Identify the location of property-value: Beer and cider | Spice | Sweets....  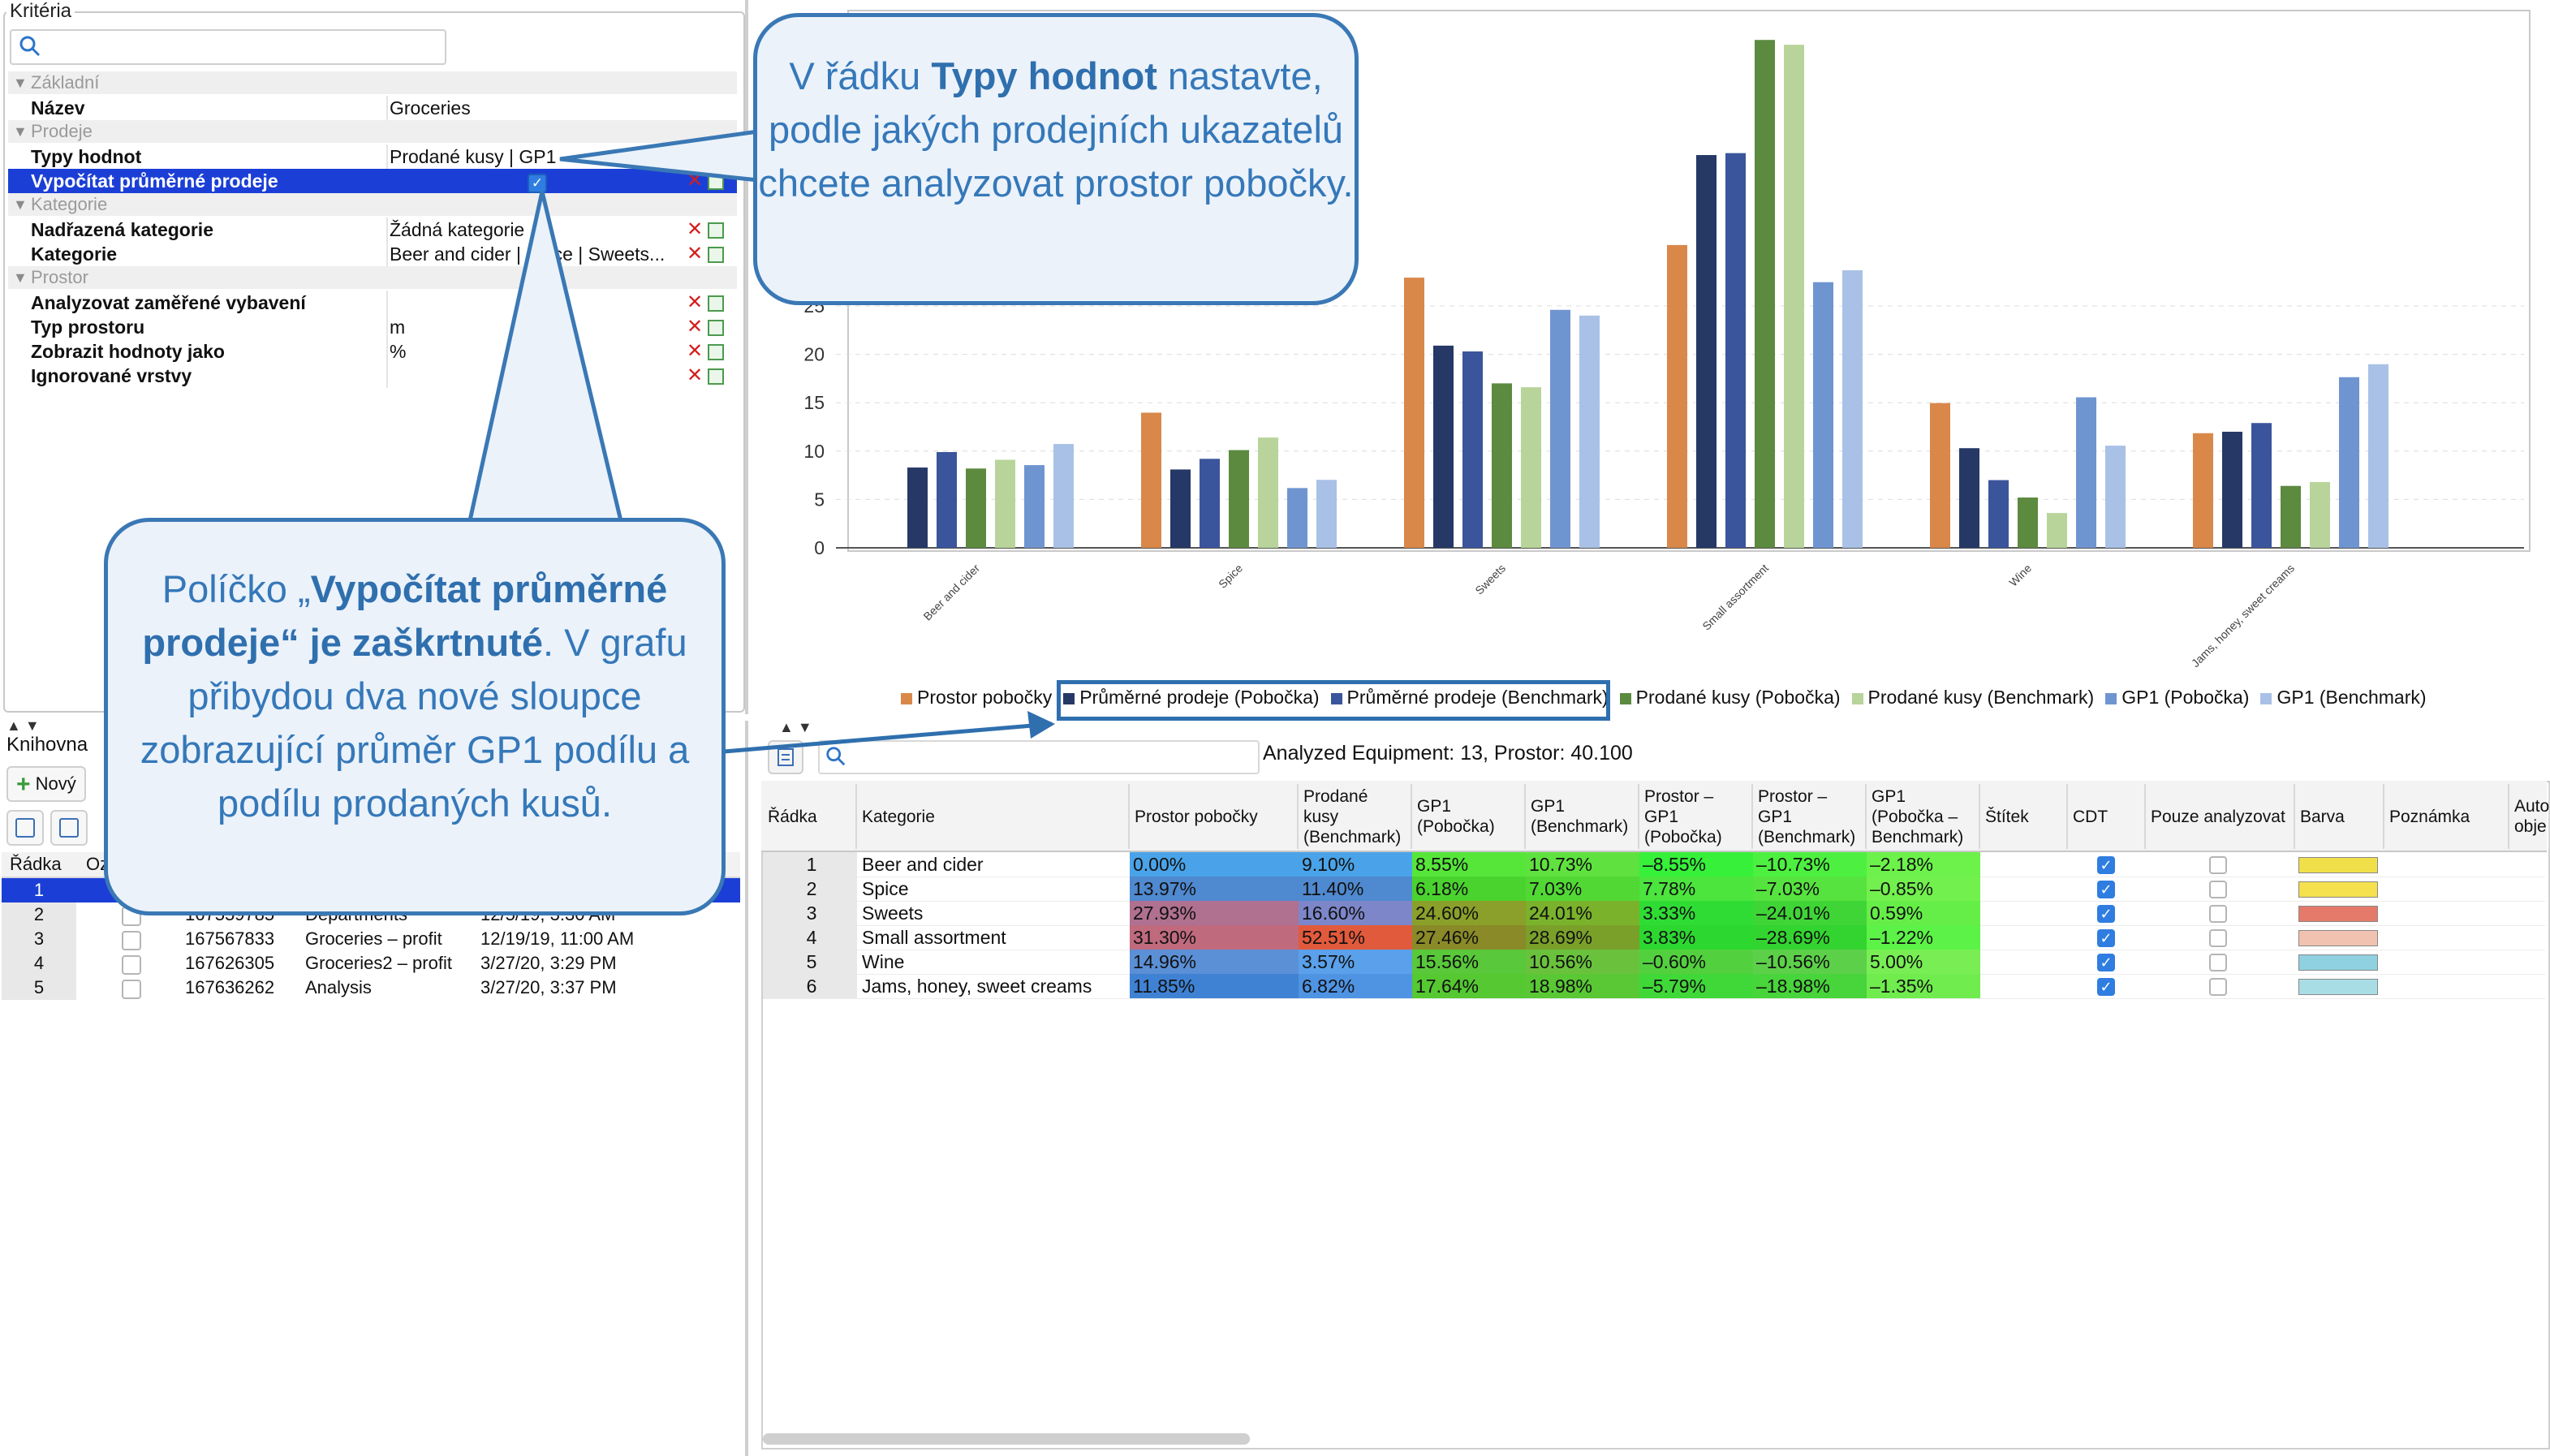
(527, 254).